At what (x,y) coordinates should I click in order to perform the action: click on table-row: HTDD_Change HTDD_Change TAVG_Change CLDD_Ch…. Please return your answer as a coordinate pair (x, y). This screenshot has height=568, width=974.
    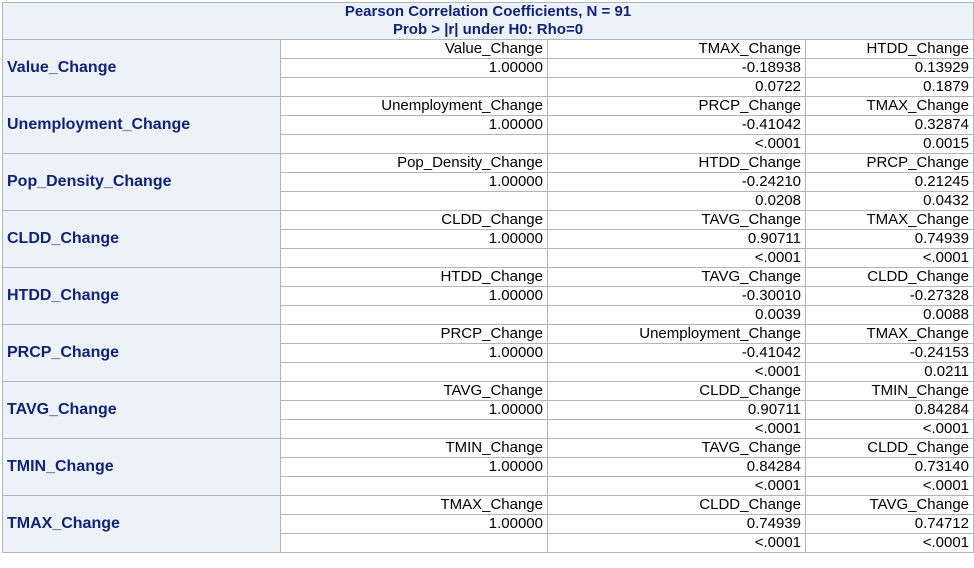
    Looking at the image, I should click on (488, 296).